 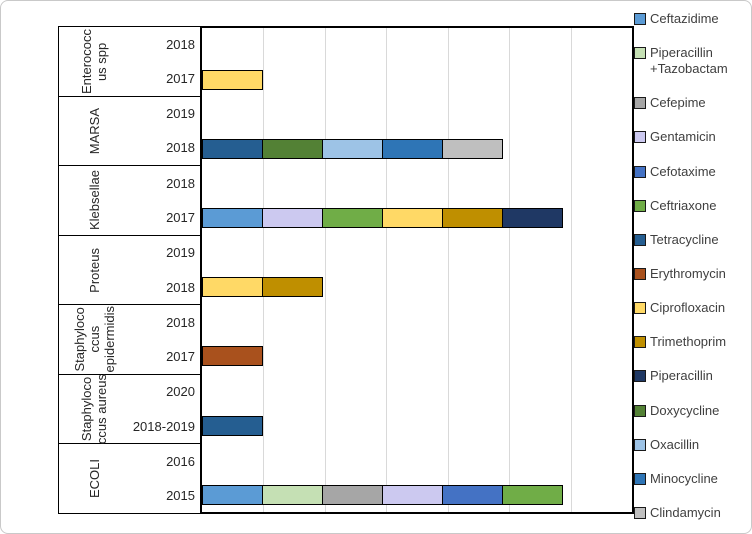 I want to click on legend-item: Piperacillin, so click(x=691, y=376).